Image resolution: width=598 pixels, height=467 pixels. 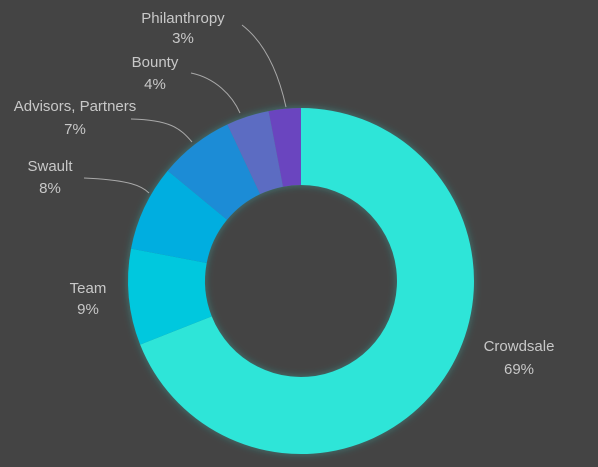 I want to click on slice-label-philanthropy: Philanthropy, so click(x=183, y=18).